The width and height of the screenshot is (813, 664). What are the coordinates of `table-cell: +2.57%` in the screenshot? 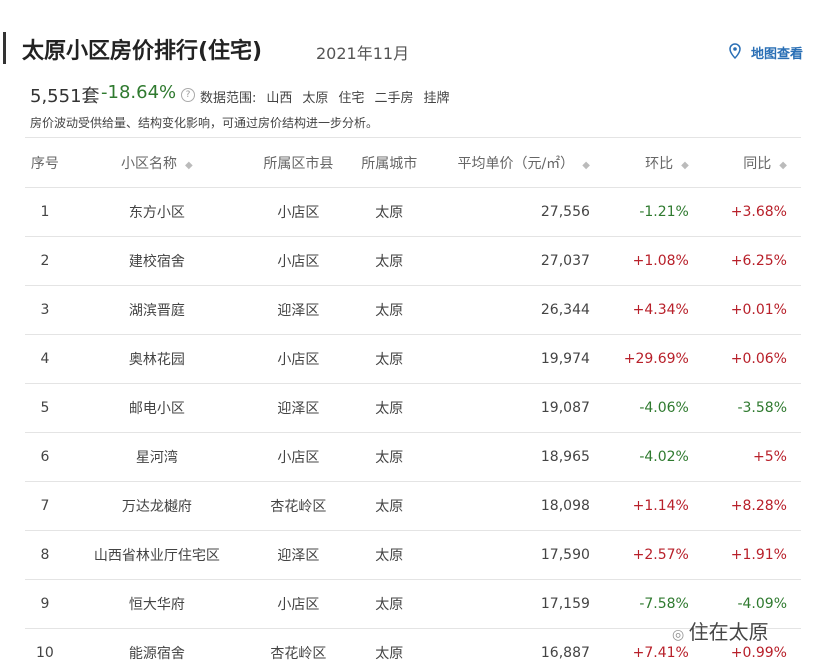 It's located at (653, 555).